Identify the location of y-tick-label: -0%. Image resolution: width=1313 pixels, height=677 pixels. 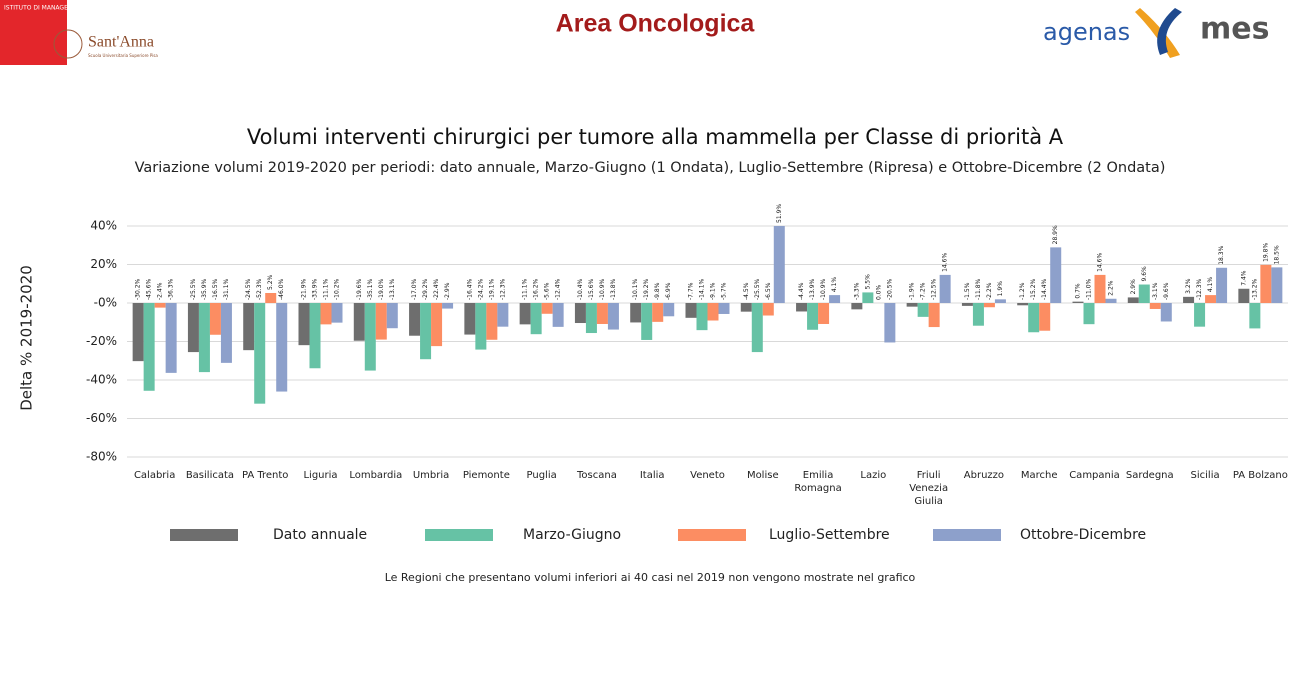
(105, 303).